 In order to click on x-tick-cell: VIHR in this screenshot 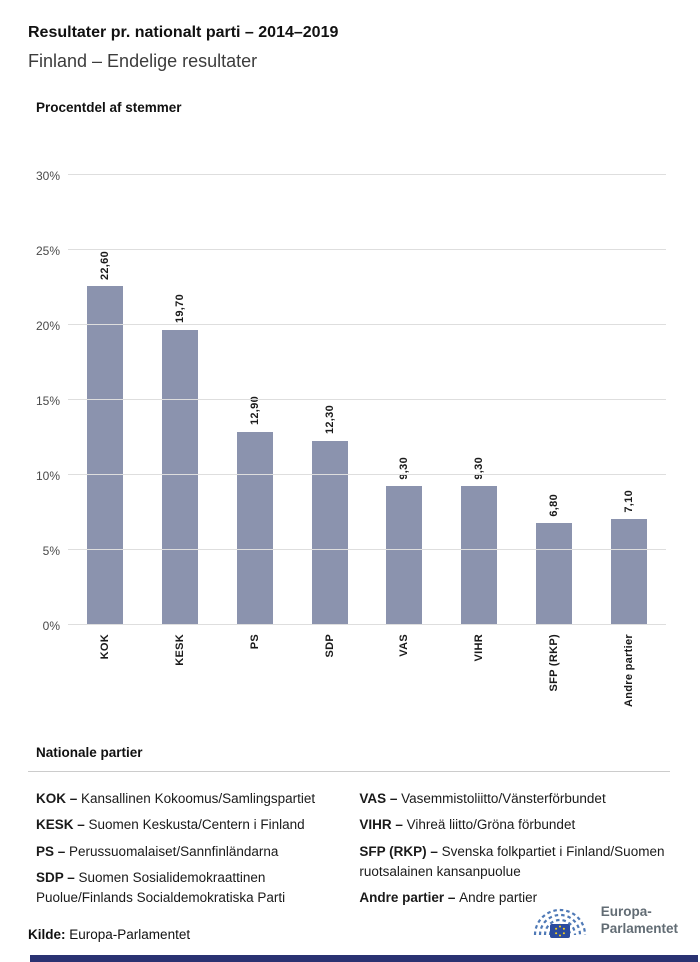, I will do `click(479, 674)`.